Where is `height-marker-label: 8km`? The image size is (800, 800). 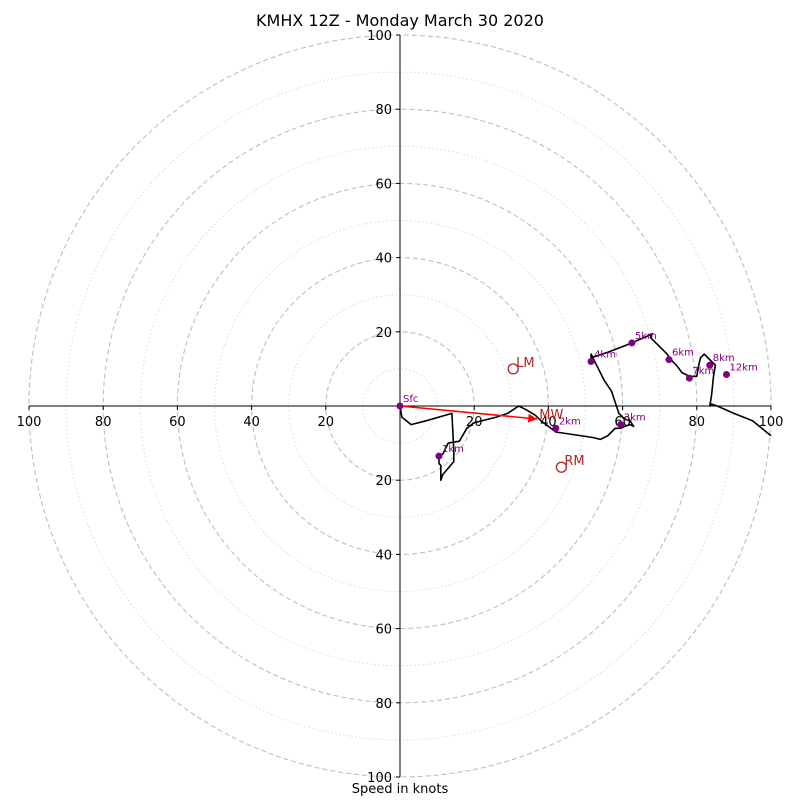
height-marker-label: 8km is located at coordinates (724, 358).